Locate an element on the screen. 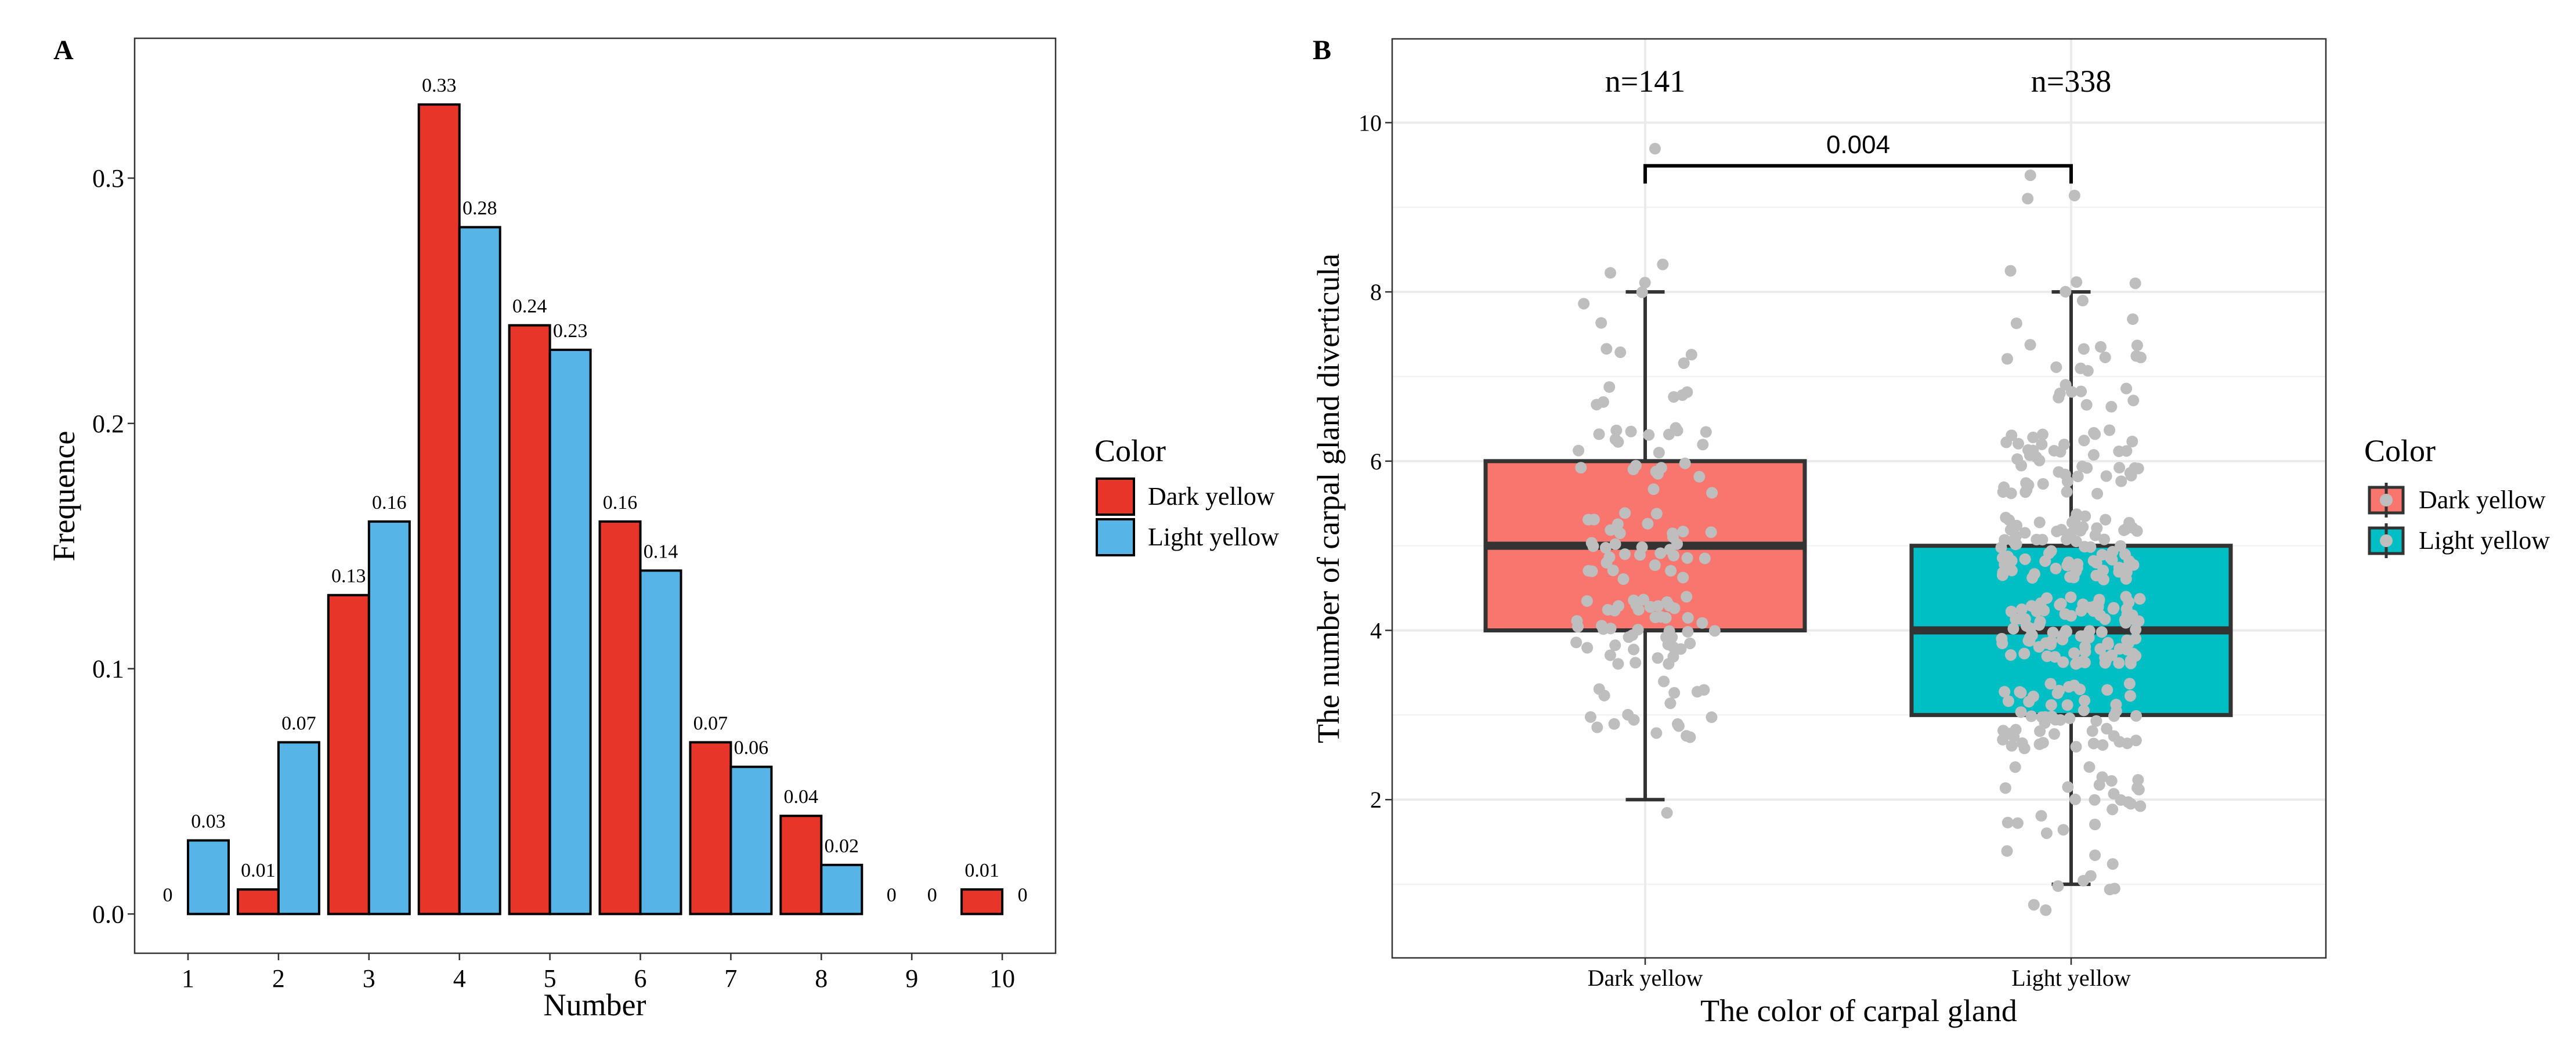 This screenshot has height=1060, width=2576. legend-a: Color Dark yellow Light yellow is located at coordinates (1186, 494).